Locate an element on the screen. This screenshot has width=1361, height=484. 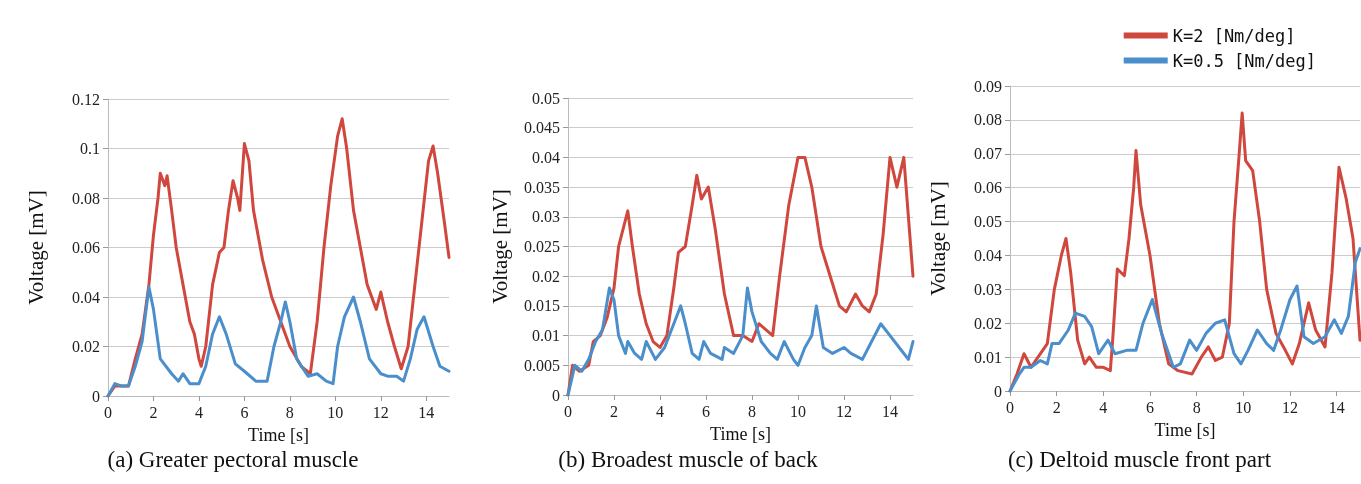
text: (b) Broadest muscle of back is located at coordinates (688, 459).